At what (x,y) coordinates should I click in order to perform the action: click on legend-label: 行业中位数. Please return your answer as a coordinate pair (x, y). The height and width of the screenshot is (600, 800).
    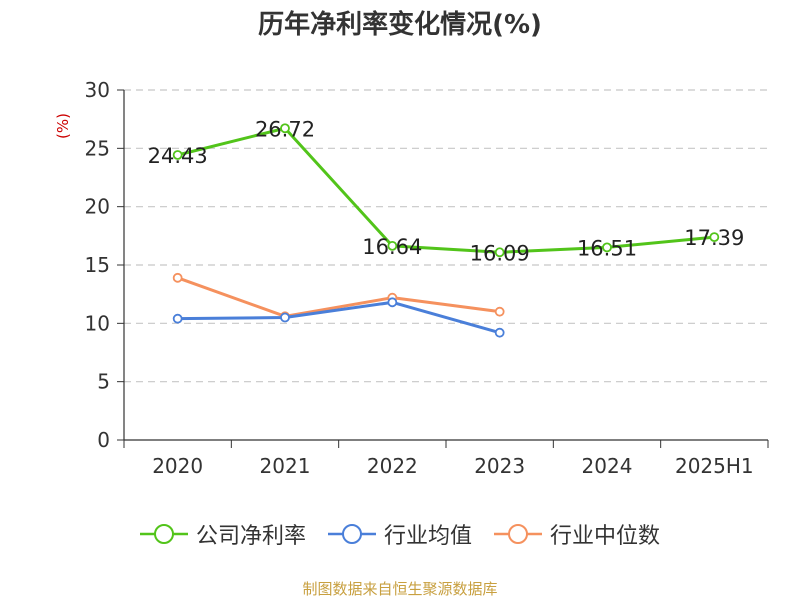
    Looking at the image, I should click on (605, 536).